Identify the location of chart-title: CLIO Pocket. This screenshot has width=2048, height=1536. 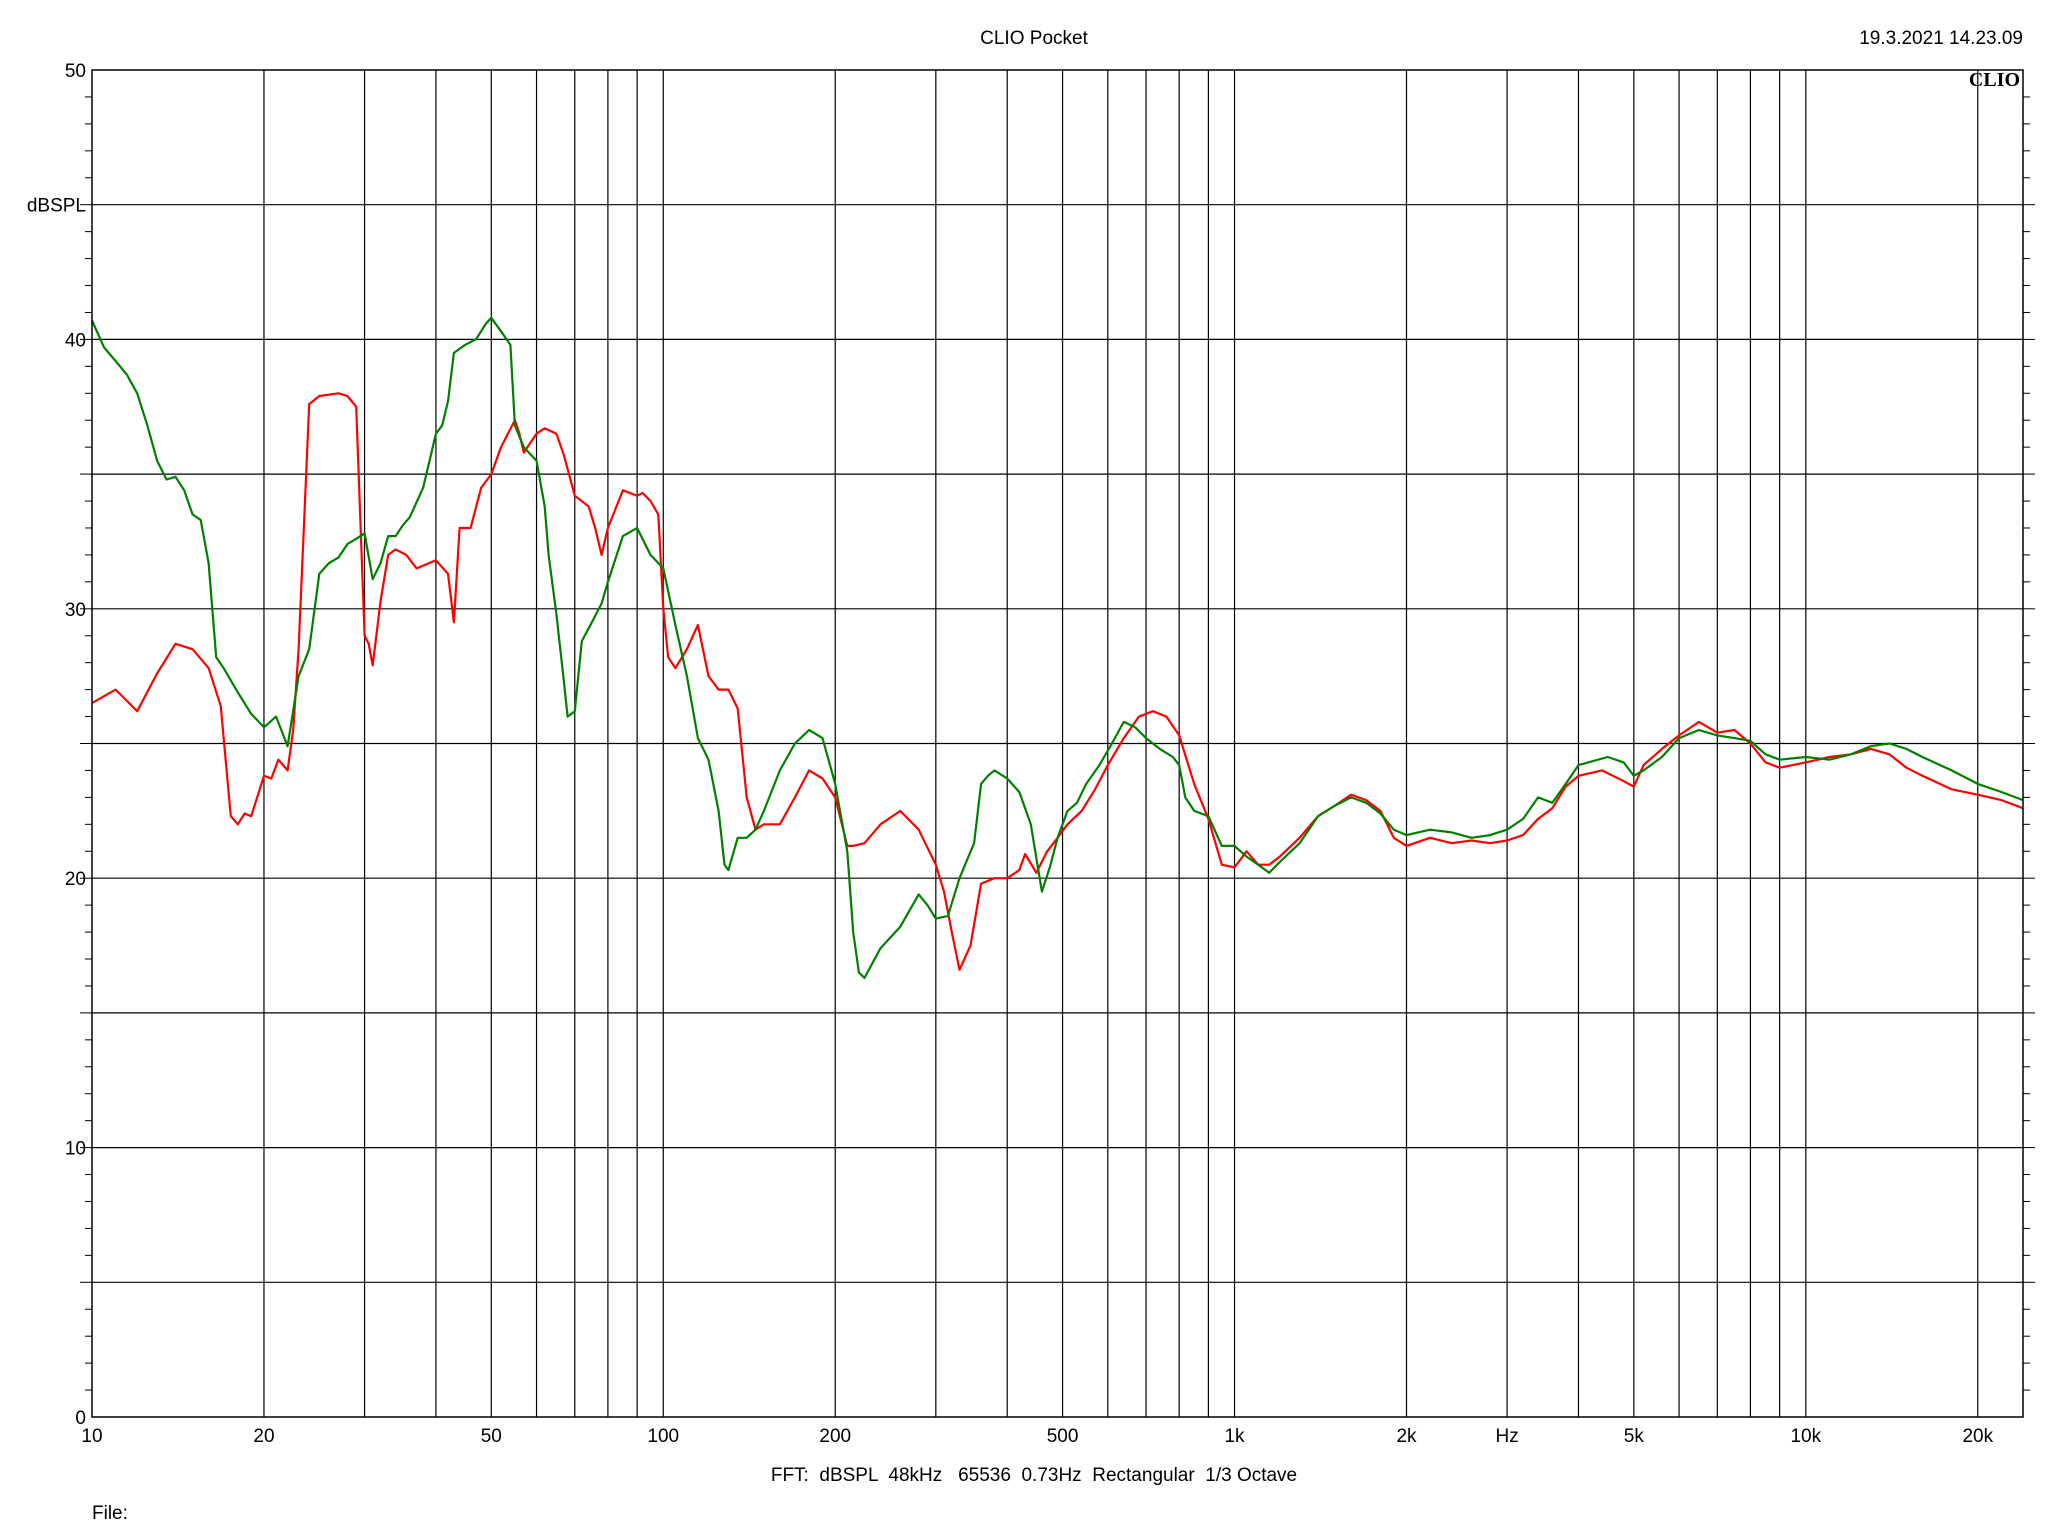
(1034, 38).